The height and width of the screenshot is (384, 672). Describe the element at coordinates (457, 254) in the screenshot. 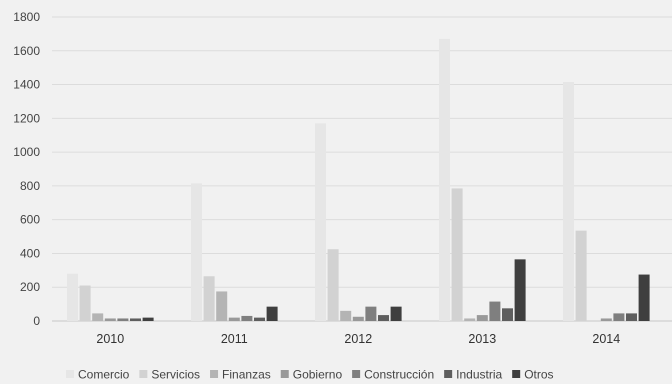

I see `bar-servicios-2013` at that location.